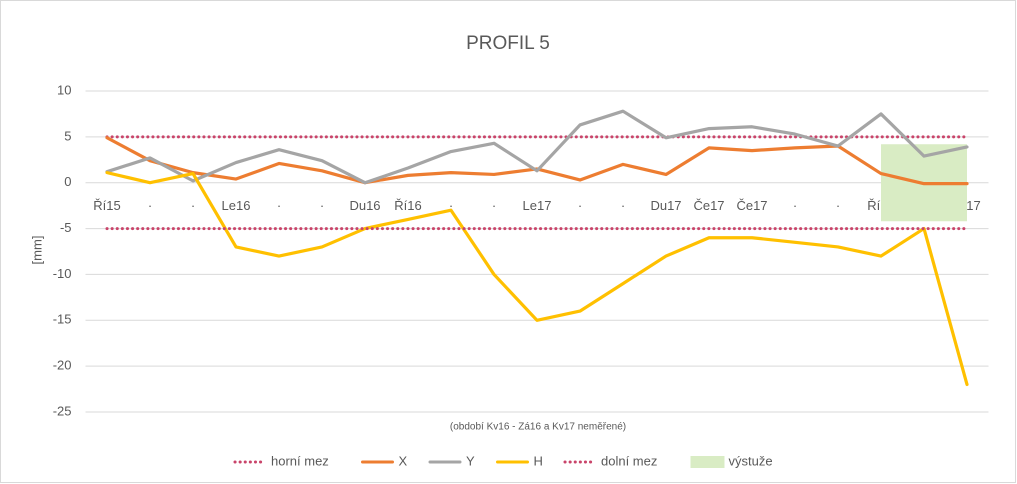  What do you see at coordinates (538, 460) in the screenshot?
I see `legend-label: H` at bounding box center [538, 460].